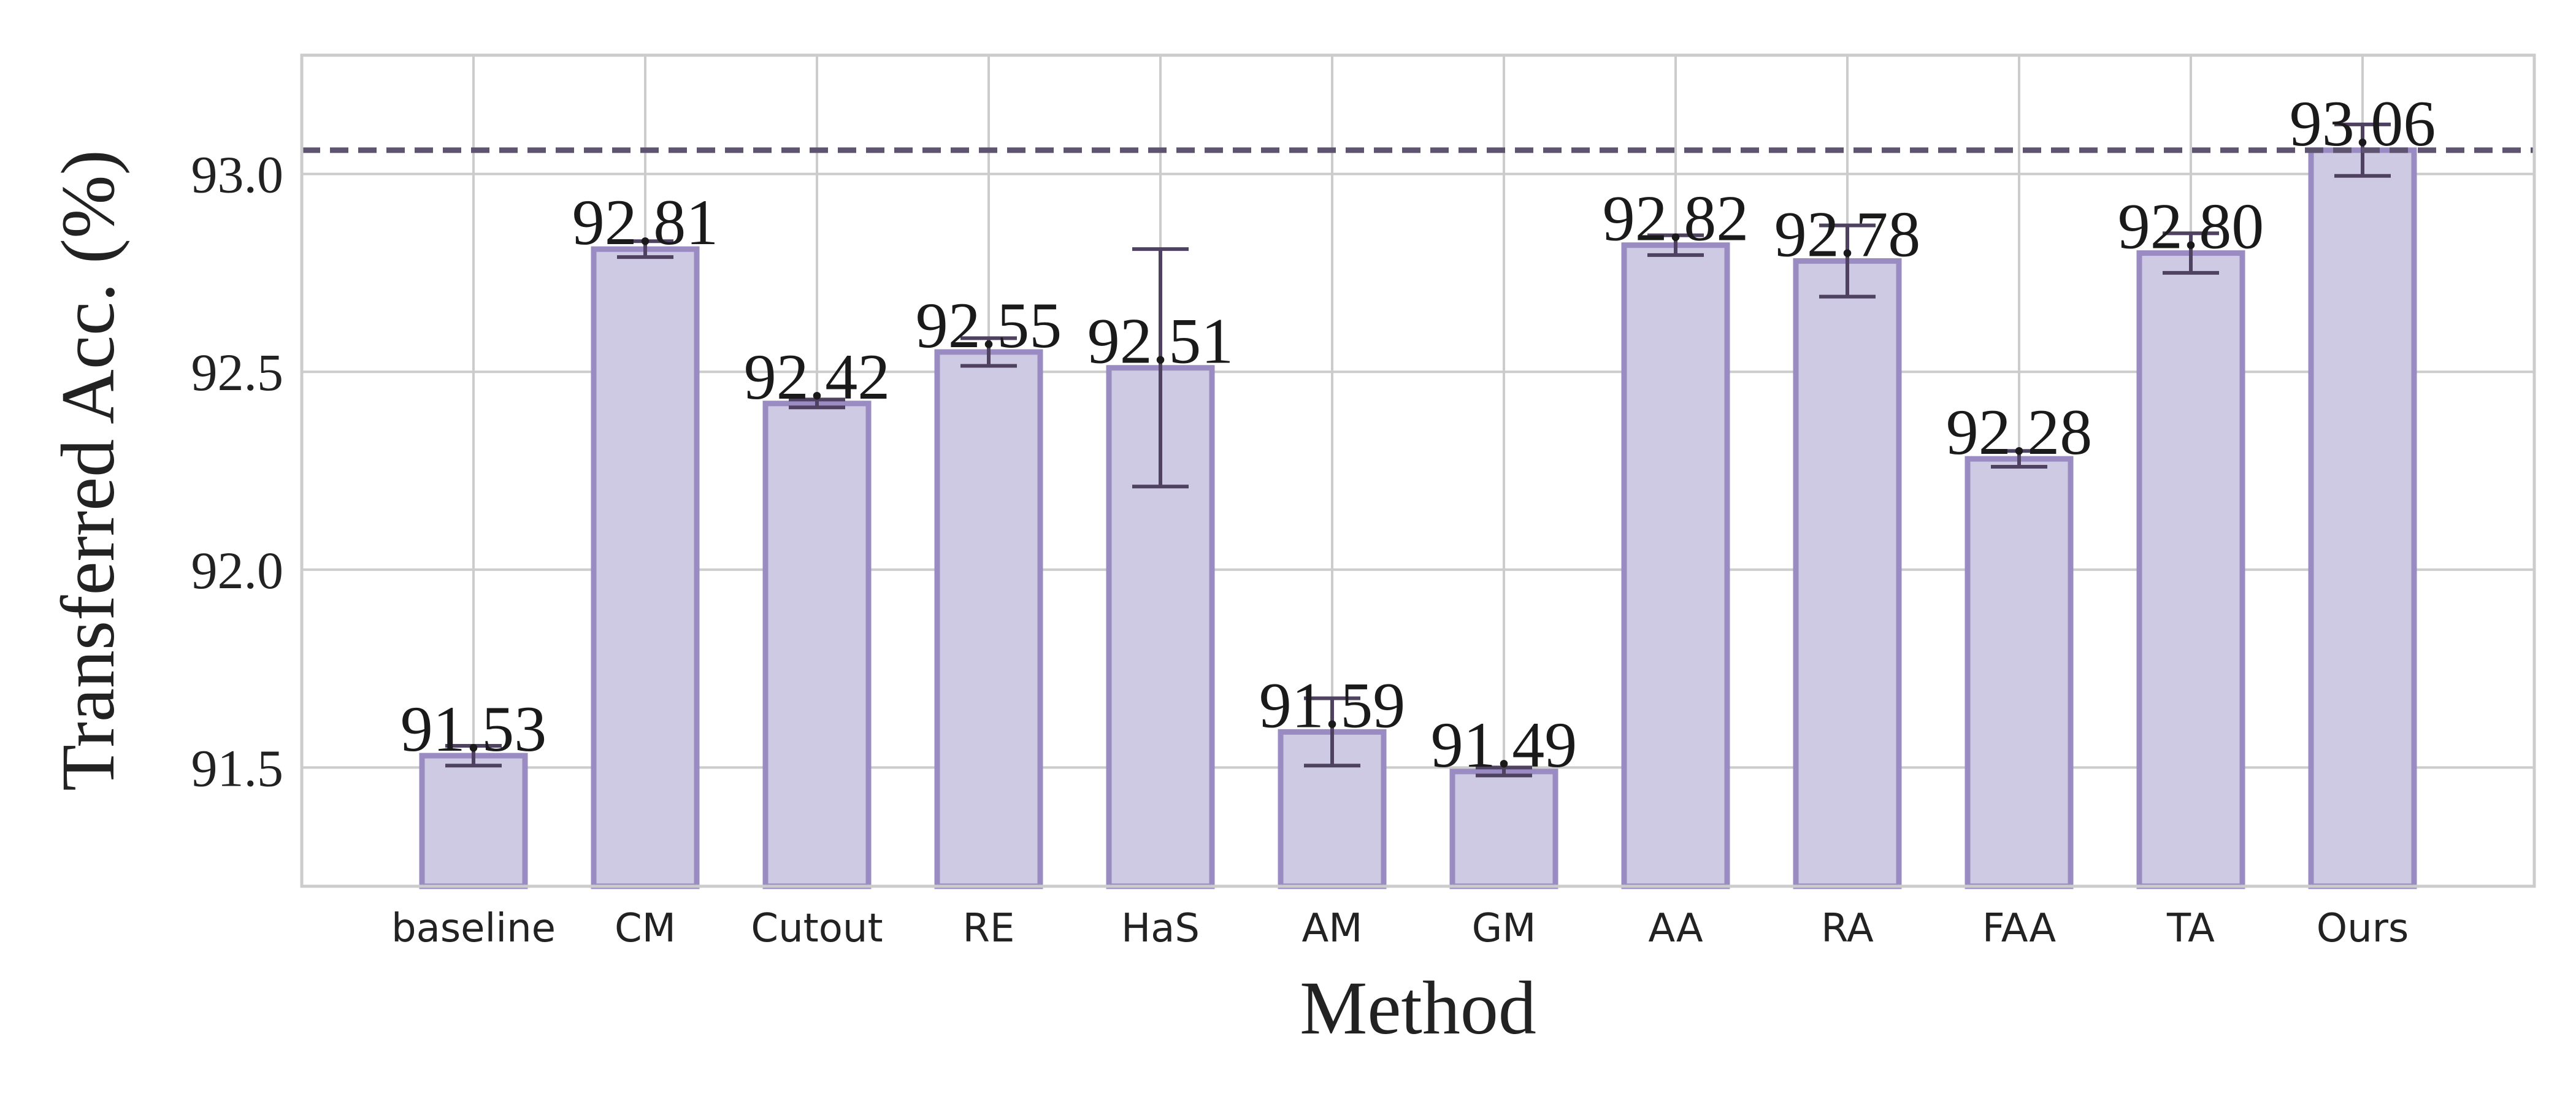 This screenshot has width=2576, height=1104. I want to click on bar-gm, so click(1503, 829).